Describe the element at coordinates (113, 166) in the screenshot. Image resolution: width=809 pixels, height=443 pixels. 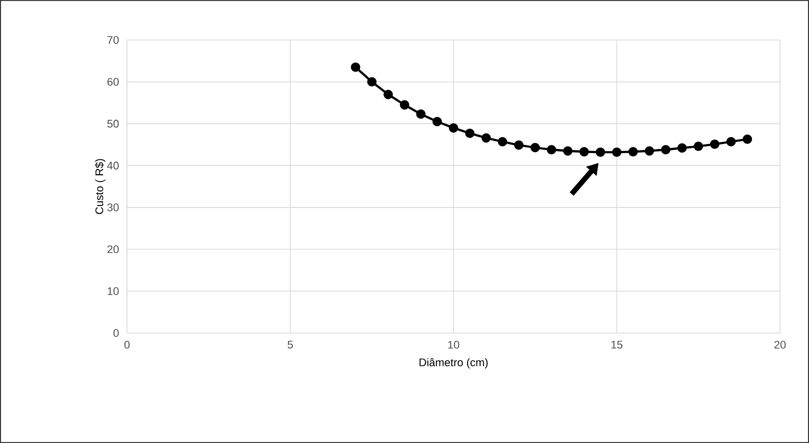
I see `y-tick-label: 40` at that location.